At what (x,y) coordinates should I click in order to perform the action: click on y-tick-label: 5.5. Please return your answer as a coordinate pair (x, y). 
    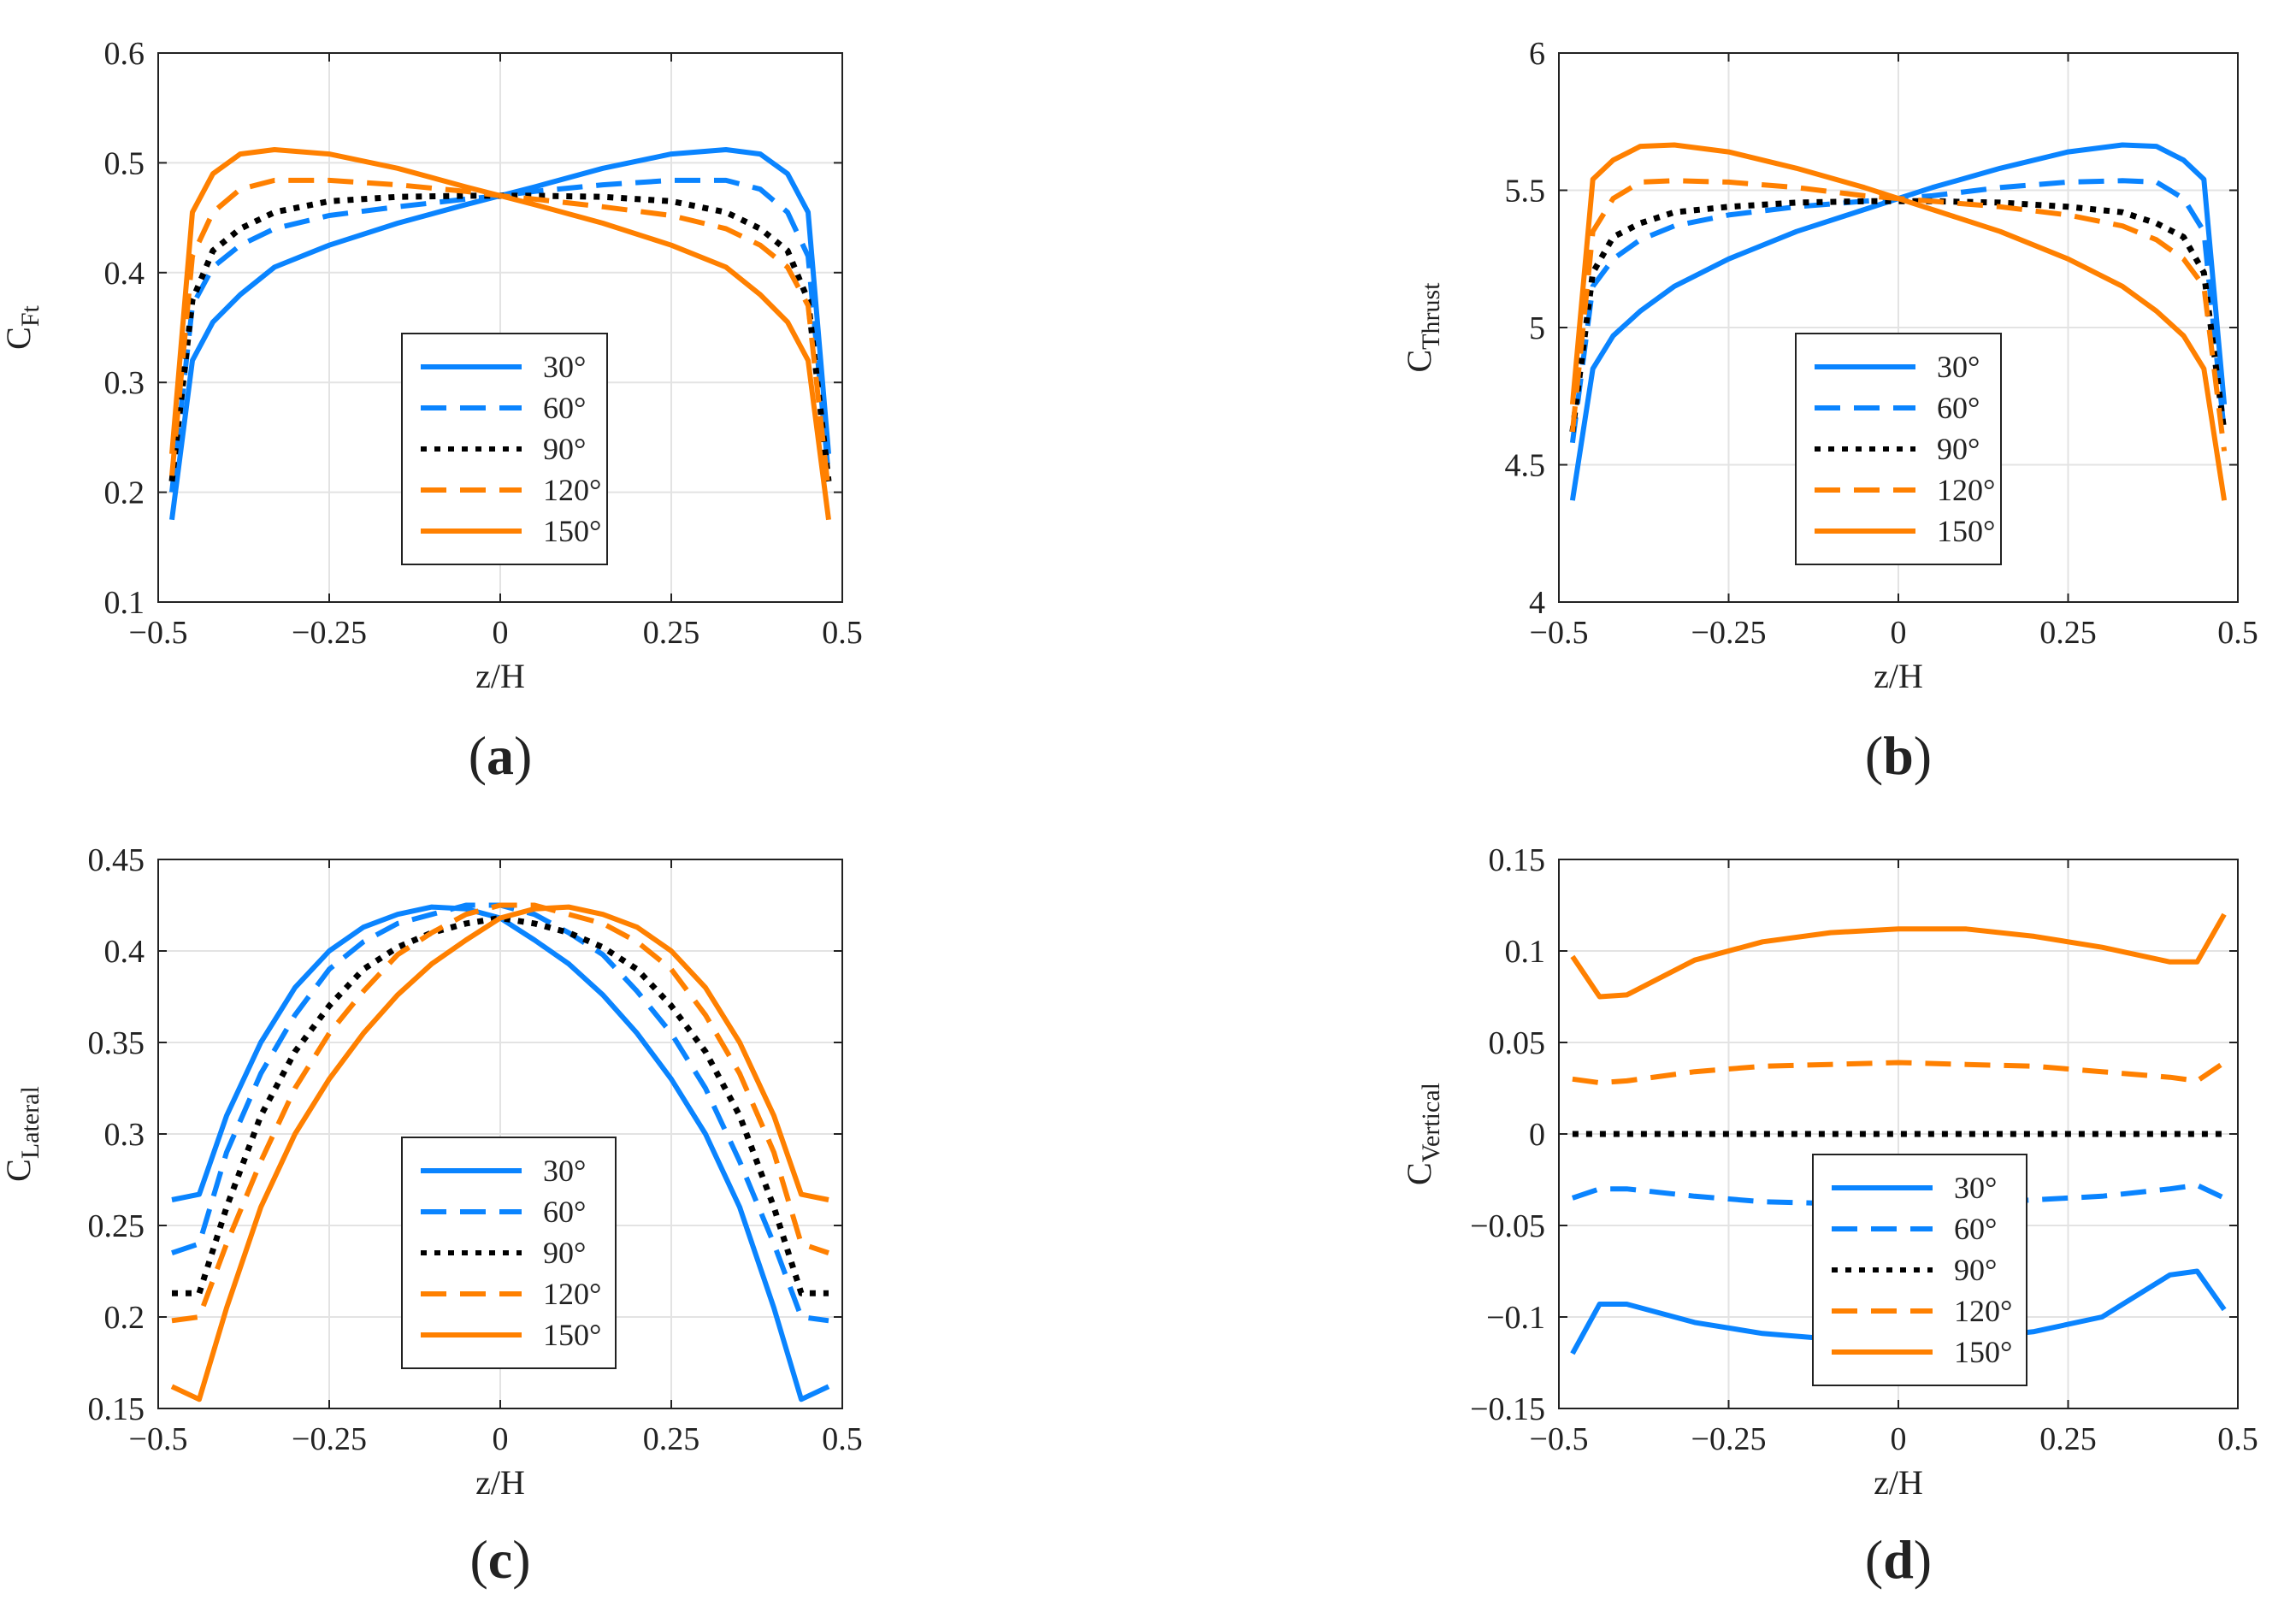
    Looking at the image, I should click on (1525, 192).